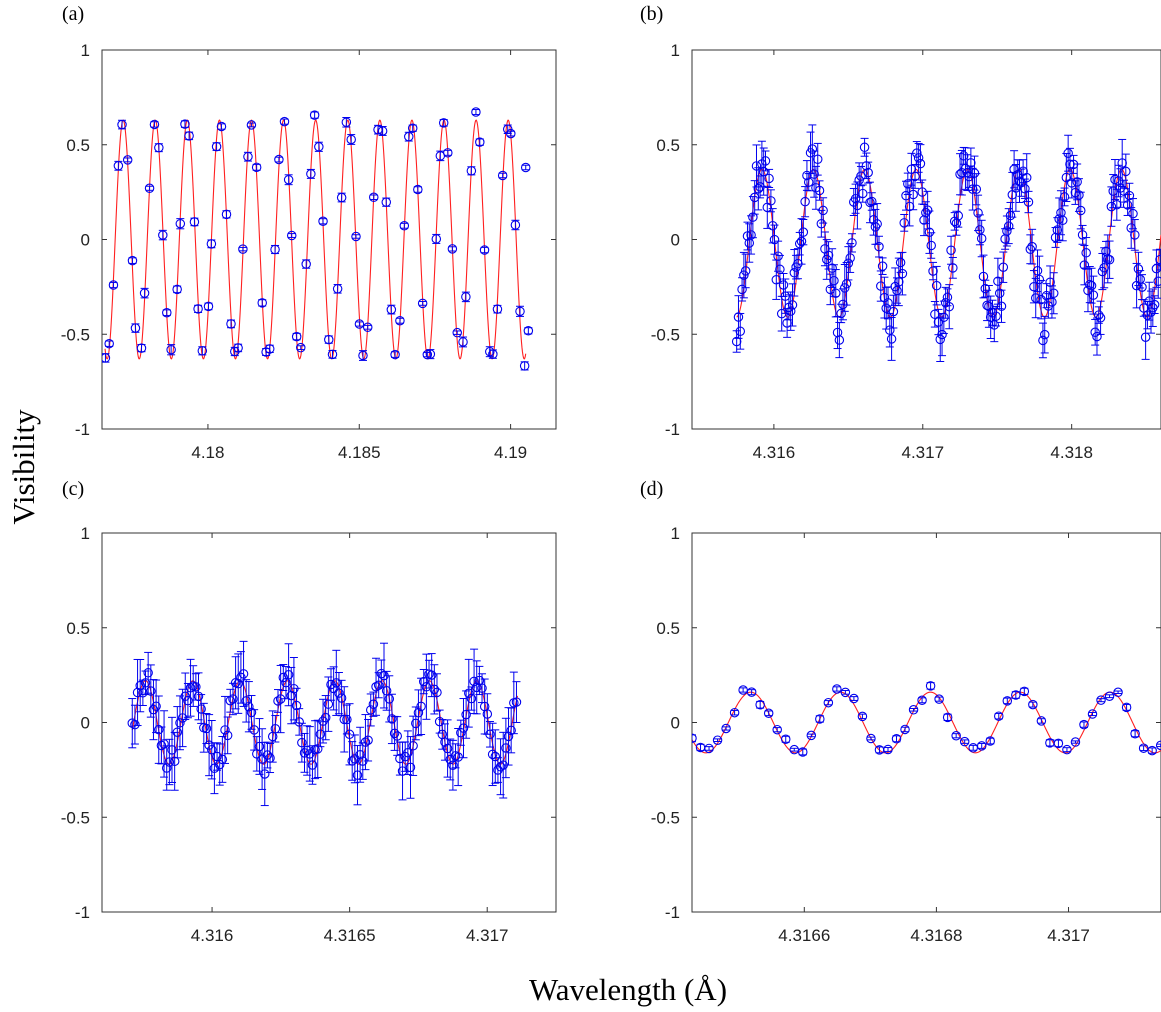 This screenshot has width=1161, height=1012. I want to click on y-tick-label: -0.5, so click(665, 817).